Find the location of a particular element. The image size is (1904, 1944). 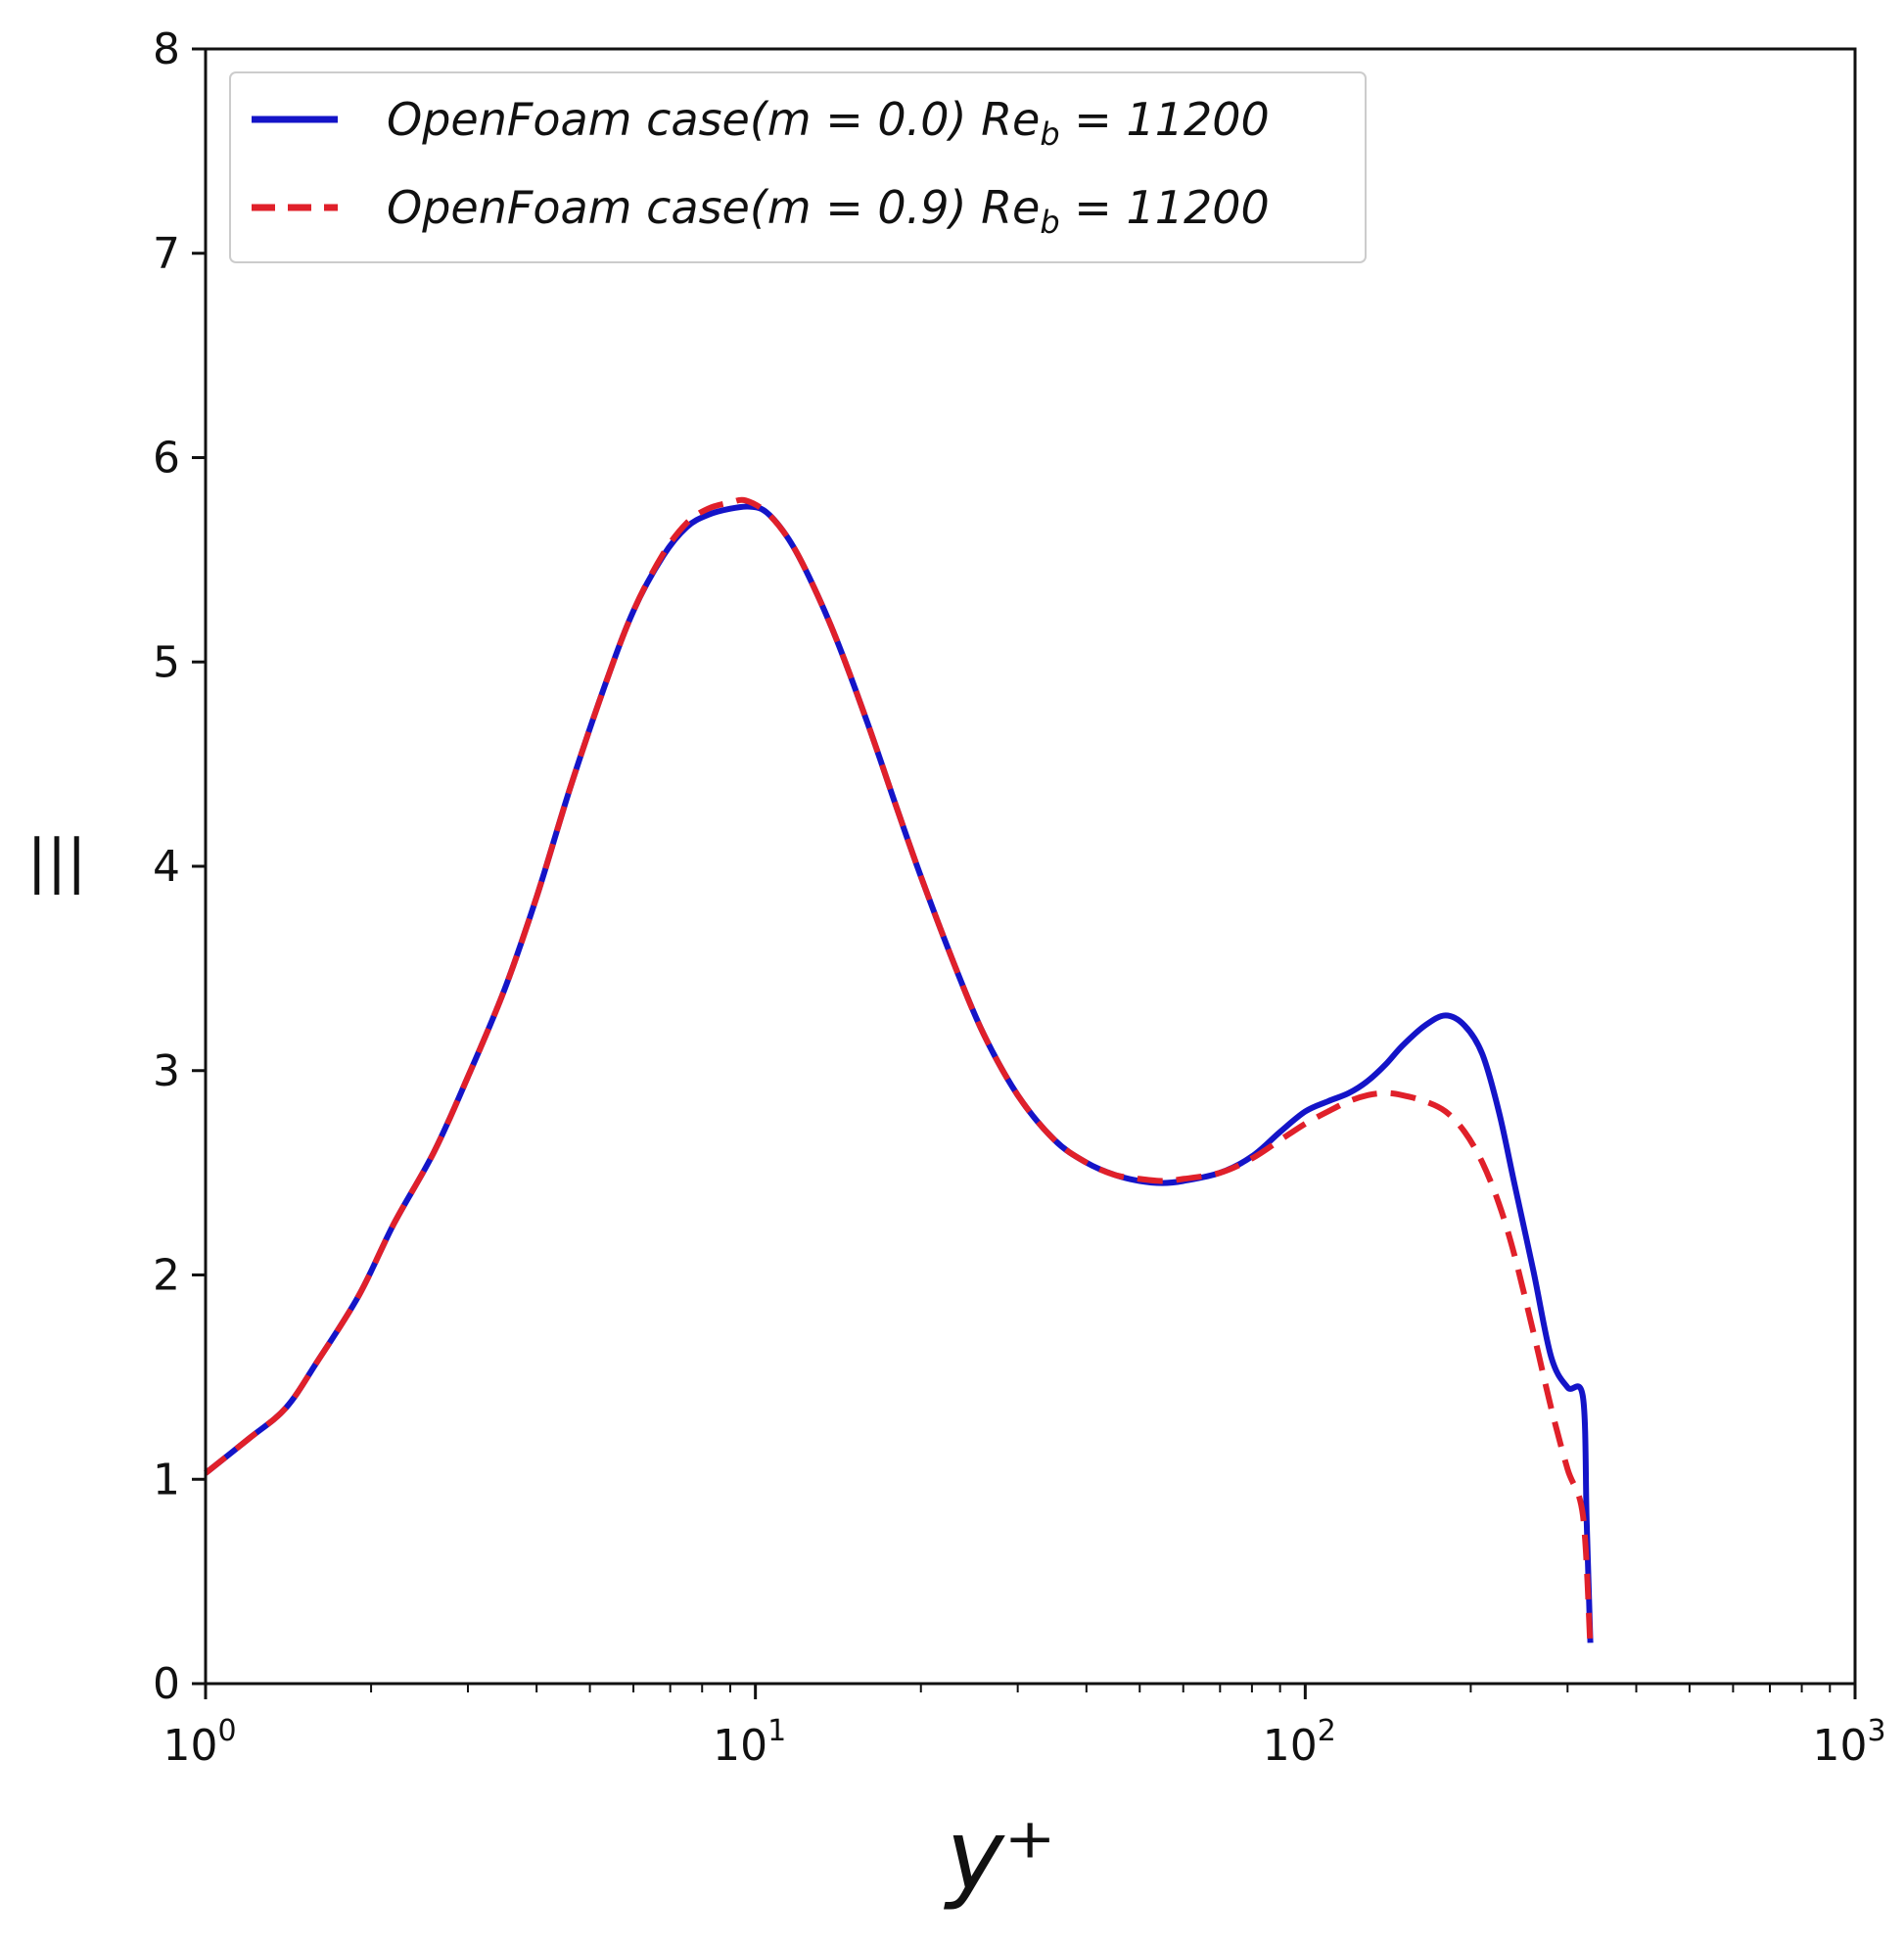

y-axis-label: ||| is located at coordinates (57, 862).